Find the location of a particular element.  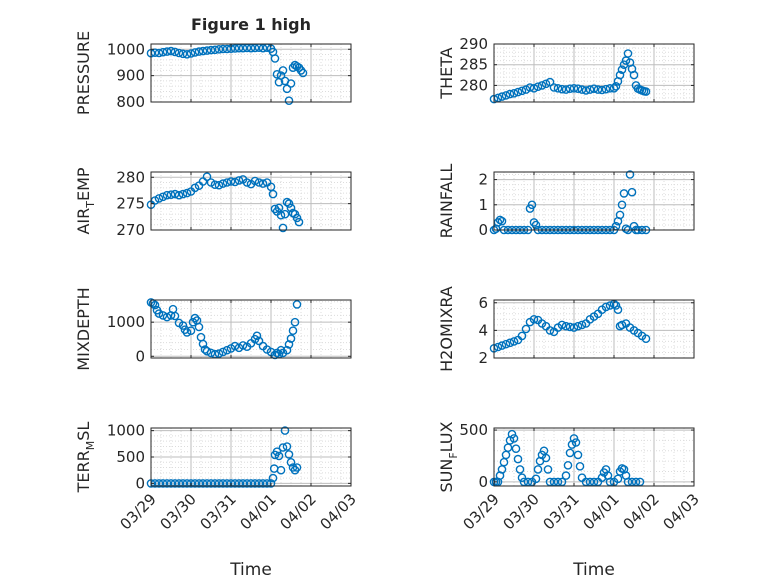

y-axis-label: RAINFALL is located at coordinates (446, 201).